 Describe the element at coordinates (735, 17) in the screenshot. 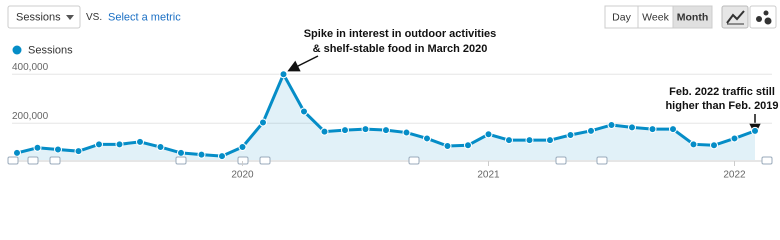

I see `line-chart-icon` at that location.